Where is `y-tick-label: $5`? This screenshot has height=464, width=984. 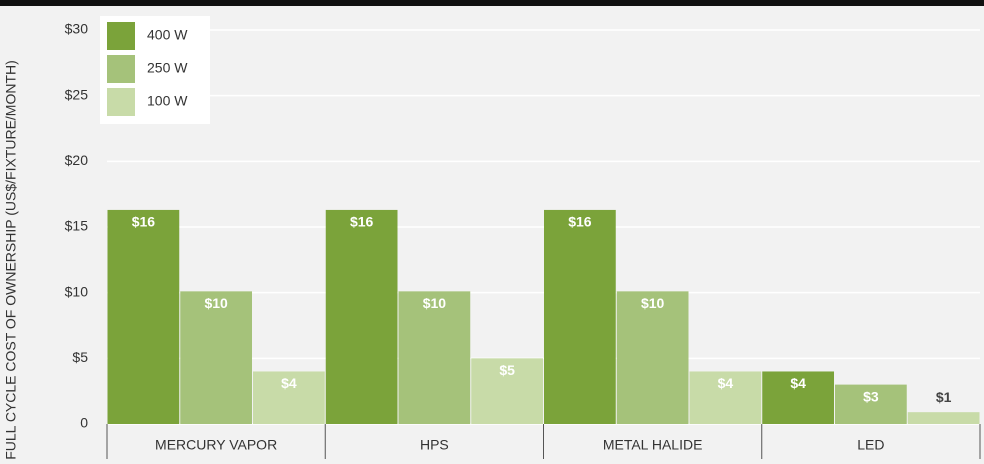
y-tick-label: $5 is located at coordinates (80, 357).